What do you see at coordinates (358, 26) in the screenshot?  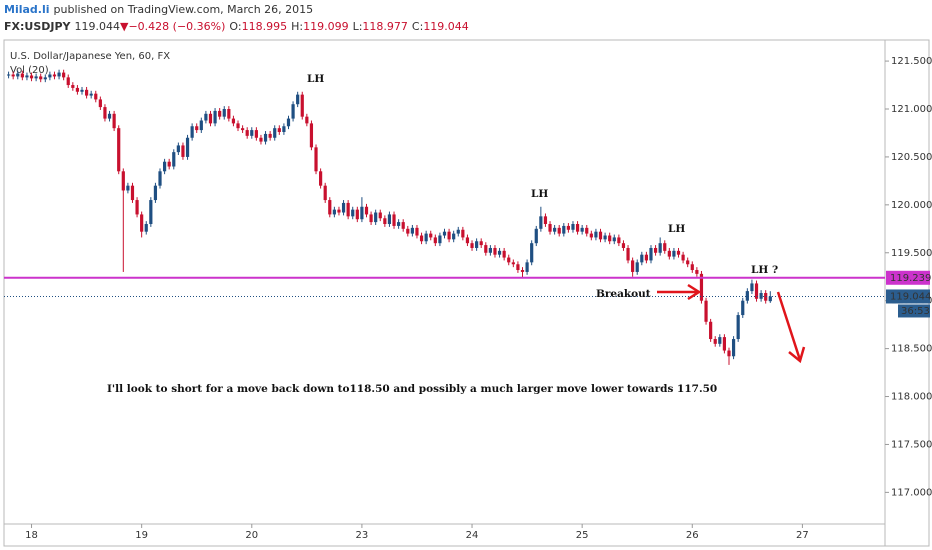 I see `low-label: L:` at bounding box center [358, 26].